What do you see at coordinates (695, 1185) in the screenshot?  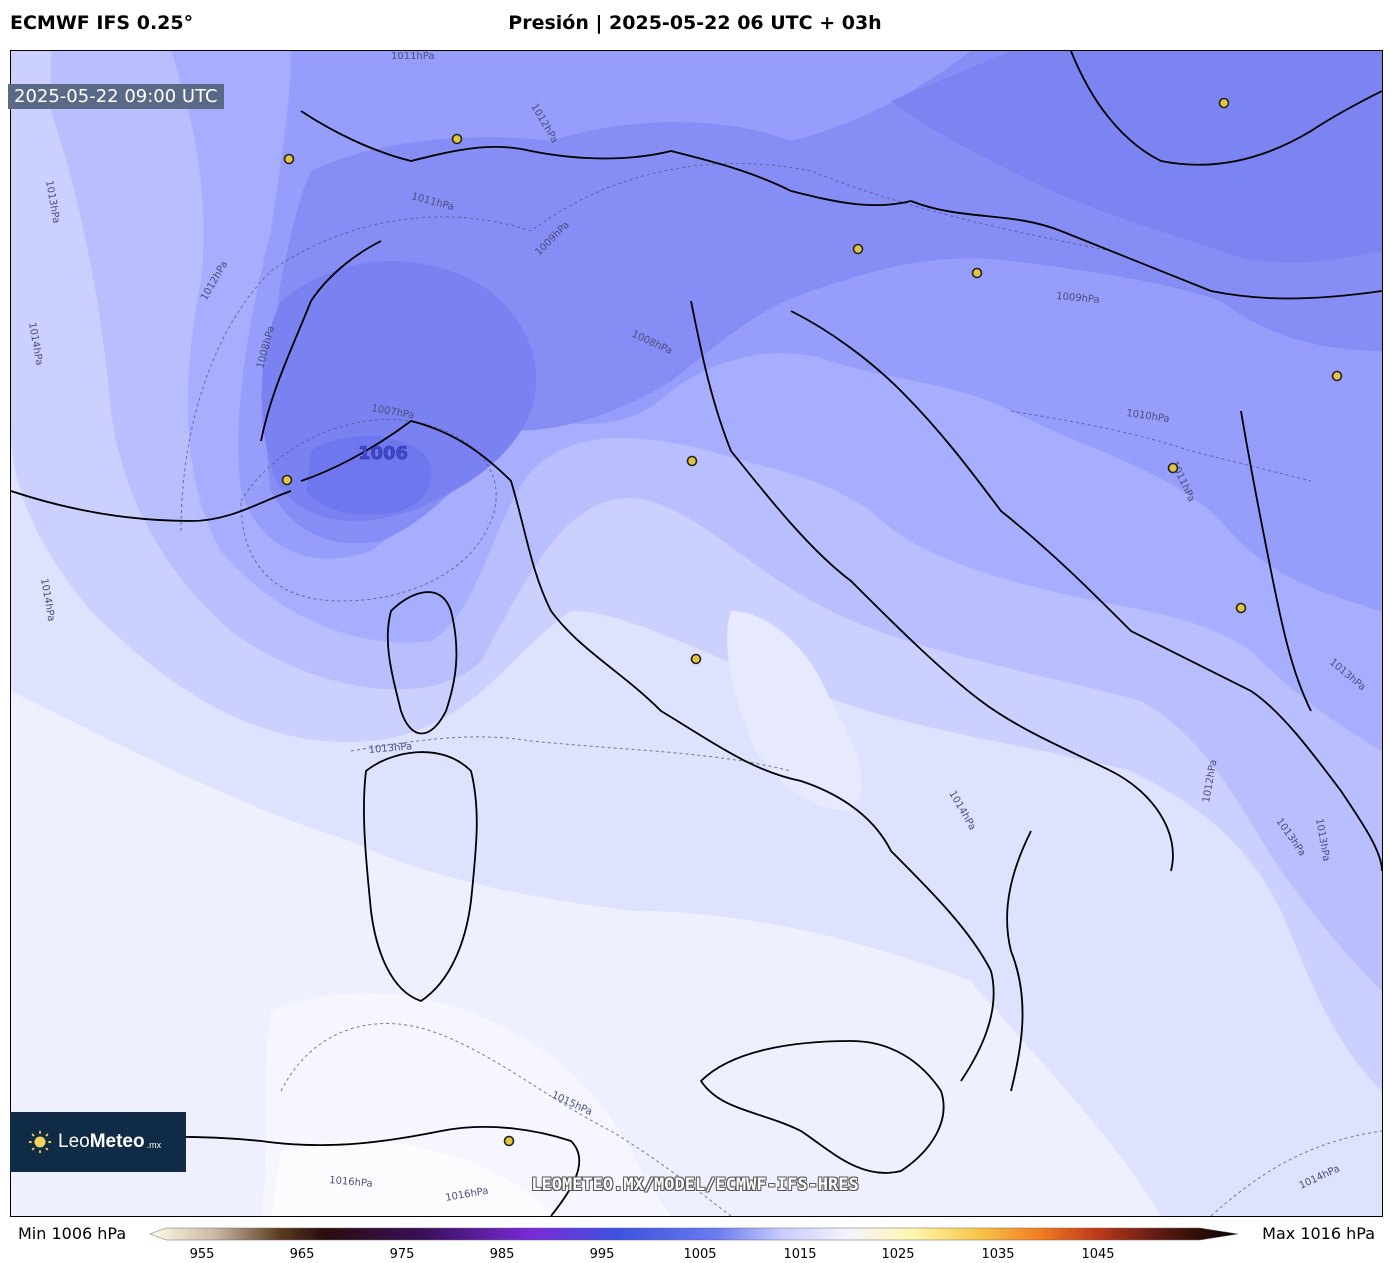 I see `source-watermark: LEOMETEO.MX/MODEL/ECMWF-IFS-HRES` at bounding box center [695, 1185].